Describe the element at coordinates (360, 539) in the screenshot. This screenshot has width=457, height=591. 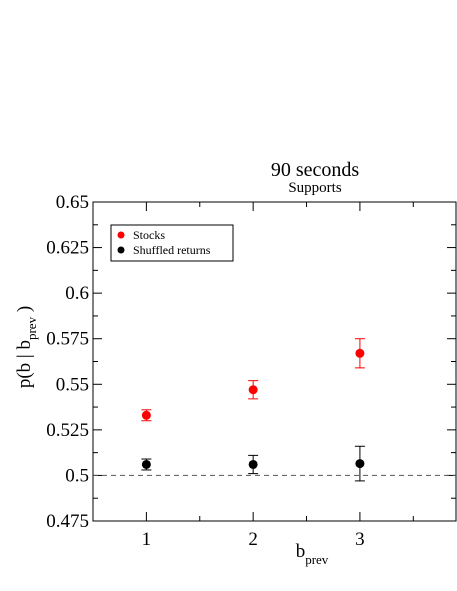
I see `x-tick-label-2: 3` at that location.